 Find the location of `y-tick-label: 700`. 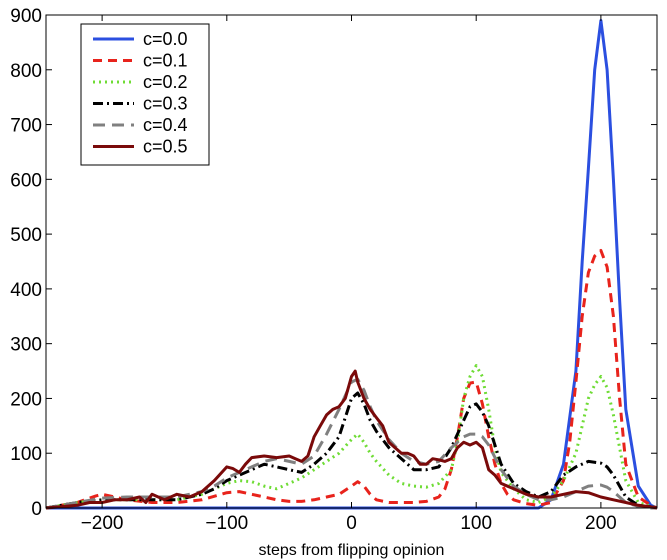

y-tick-label: 700 is located at coordinates (26, 126).